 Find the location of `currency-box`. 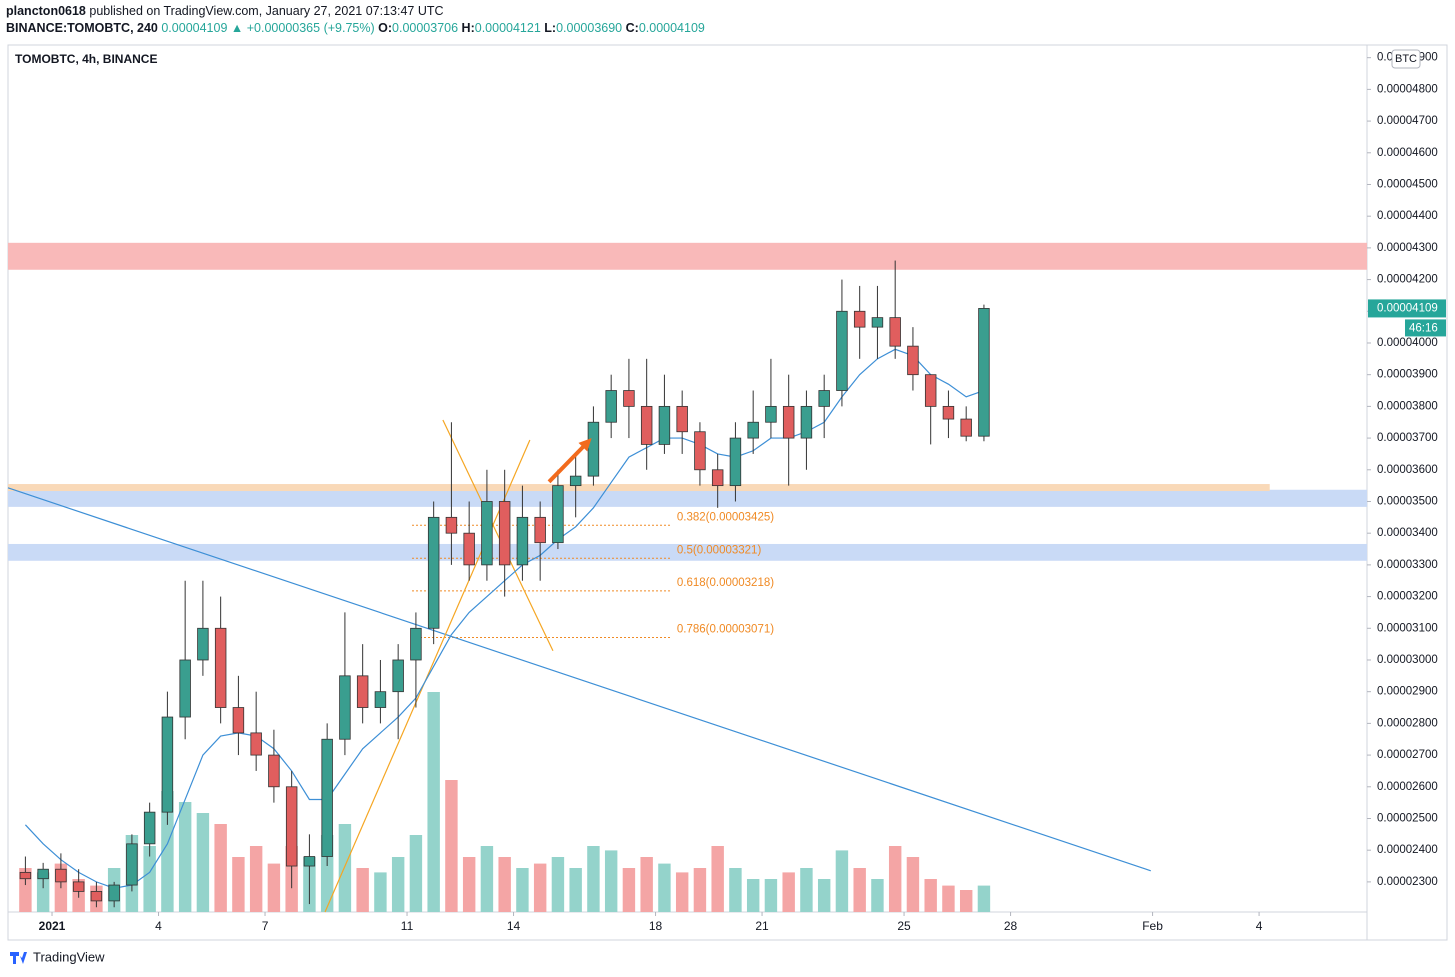

currency-box is located at coordinates (1406, 59).